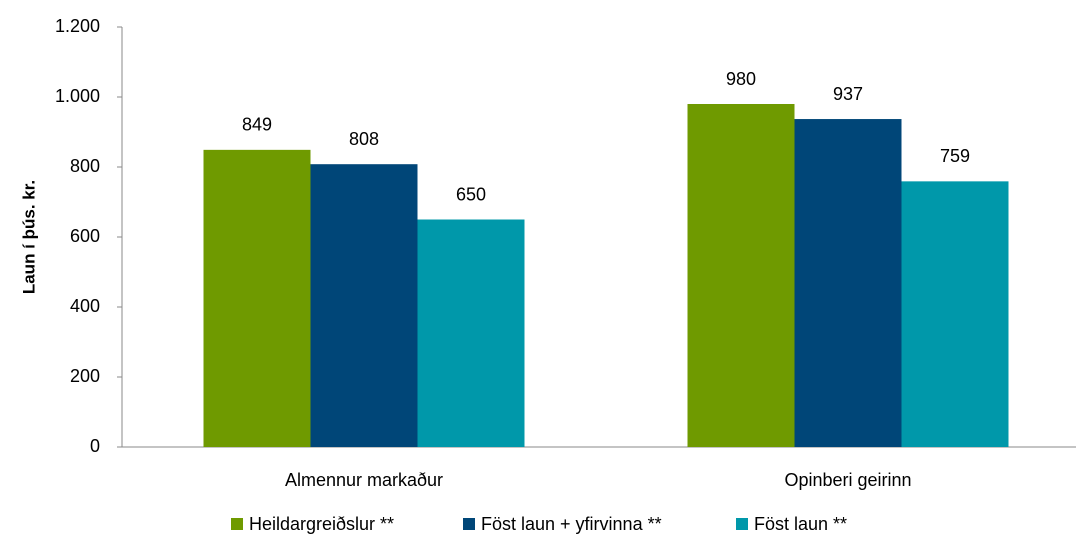 Image resolution: width=1076 pixels, height=547 pixels. Describe the element at coordinates (955, 156) in the screenshot. I see `value-label: 759` at that location.